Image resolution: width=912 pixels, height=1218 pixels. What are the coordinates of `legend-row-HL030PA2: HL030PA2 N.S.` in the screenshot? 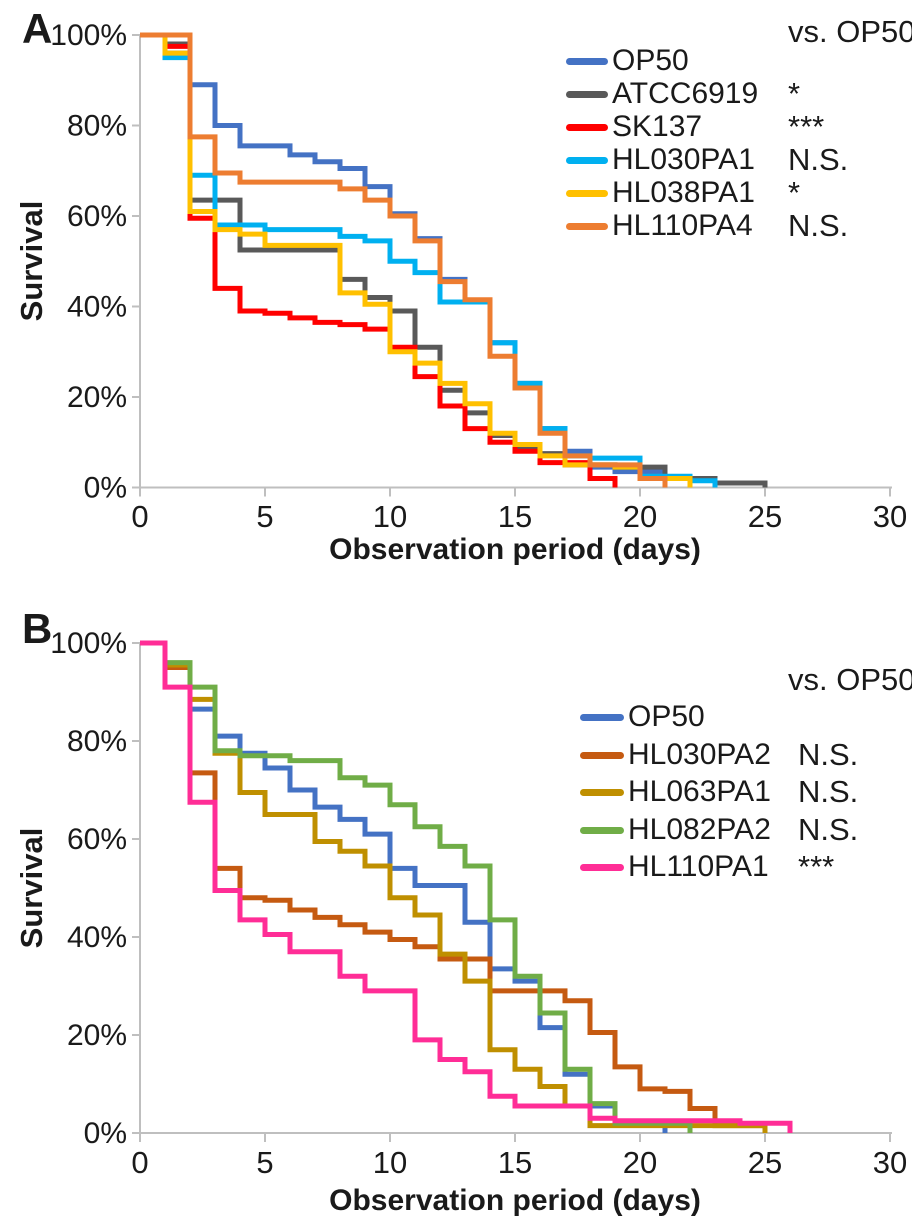 It's located at (746, 754).